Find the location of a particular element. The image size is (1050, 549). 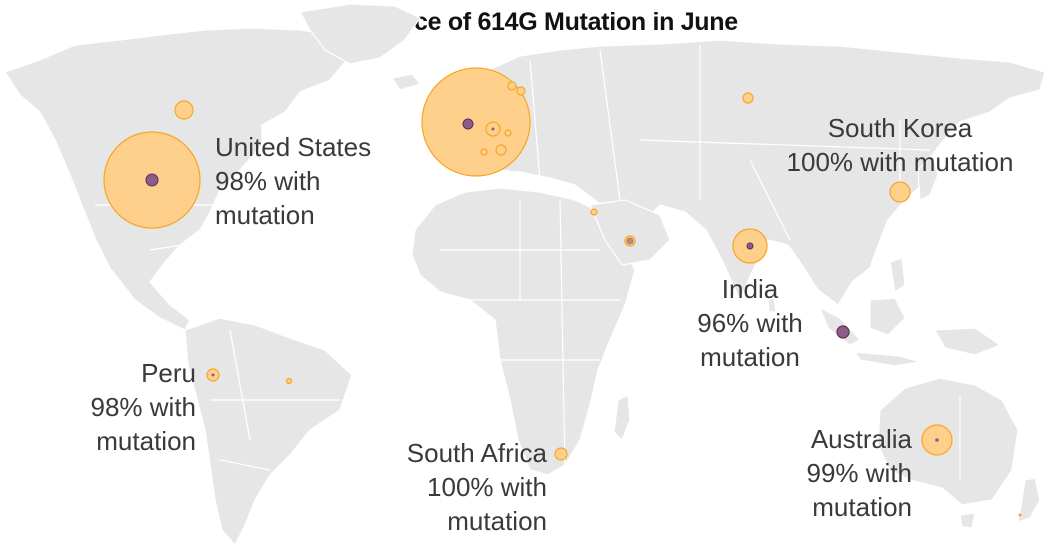

java is located at coordinates (887, 359).